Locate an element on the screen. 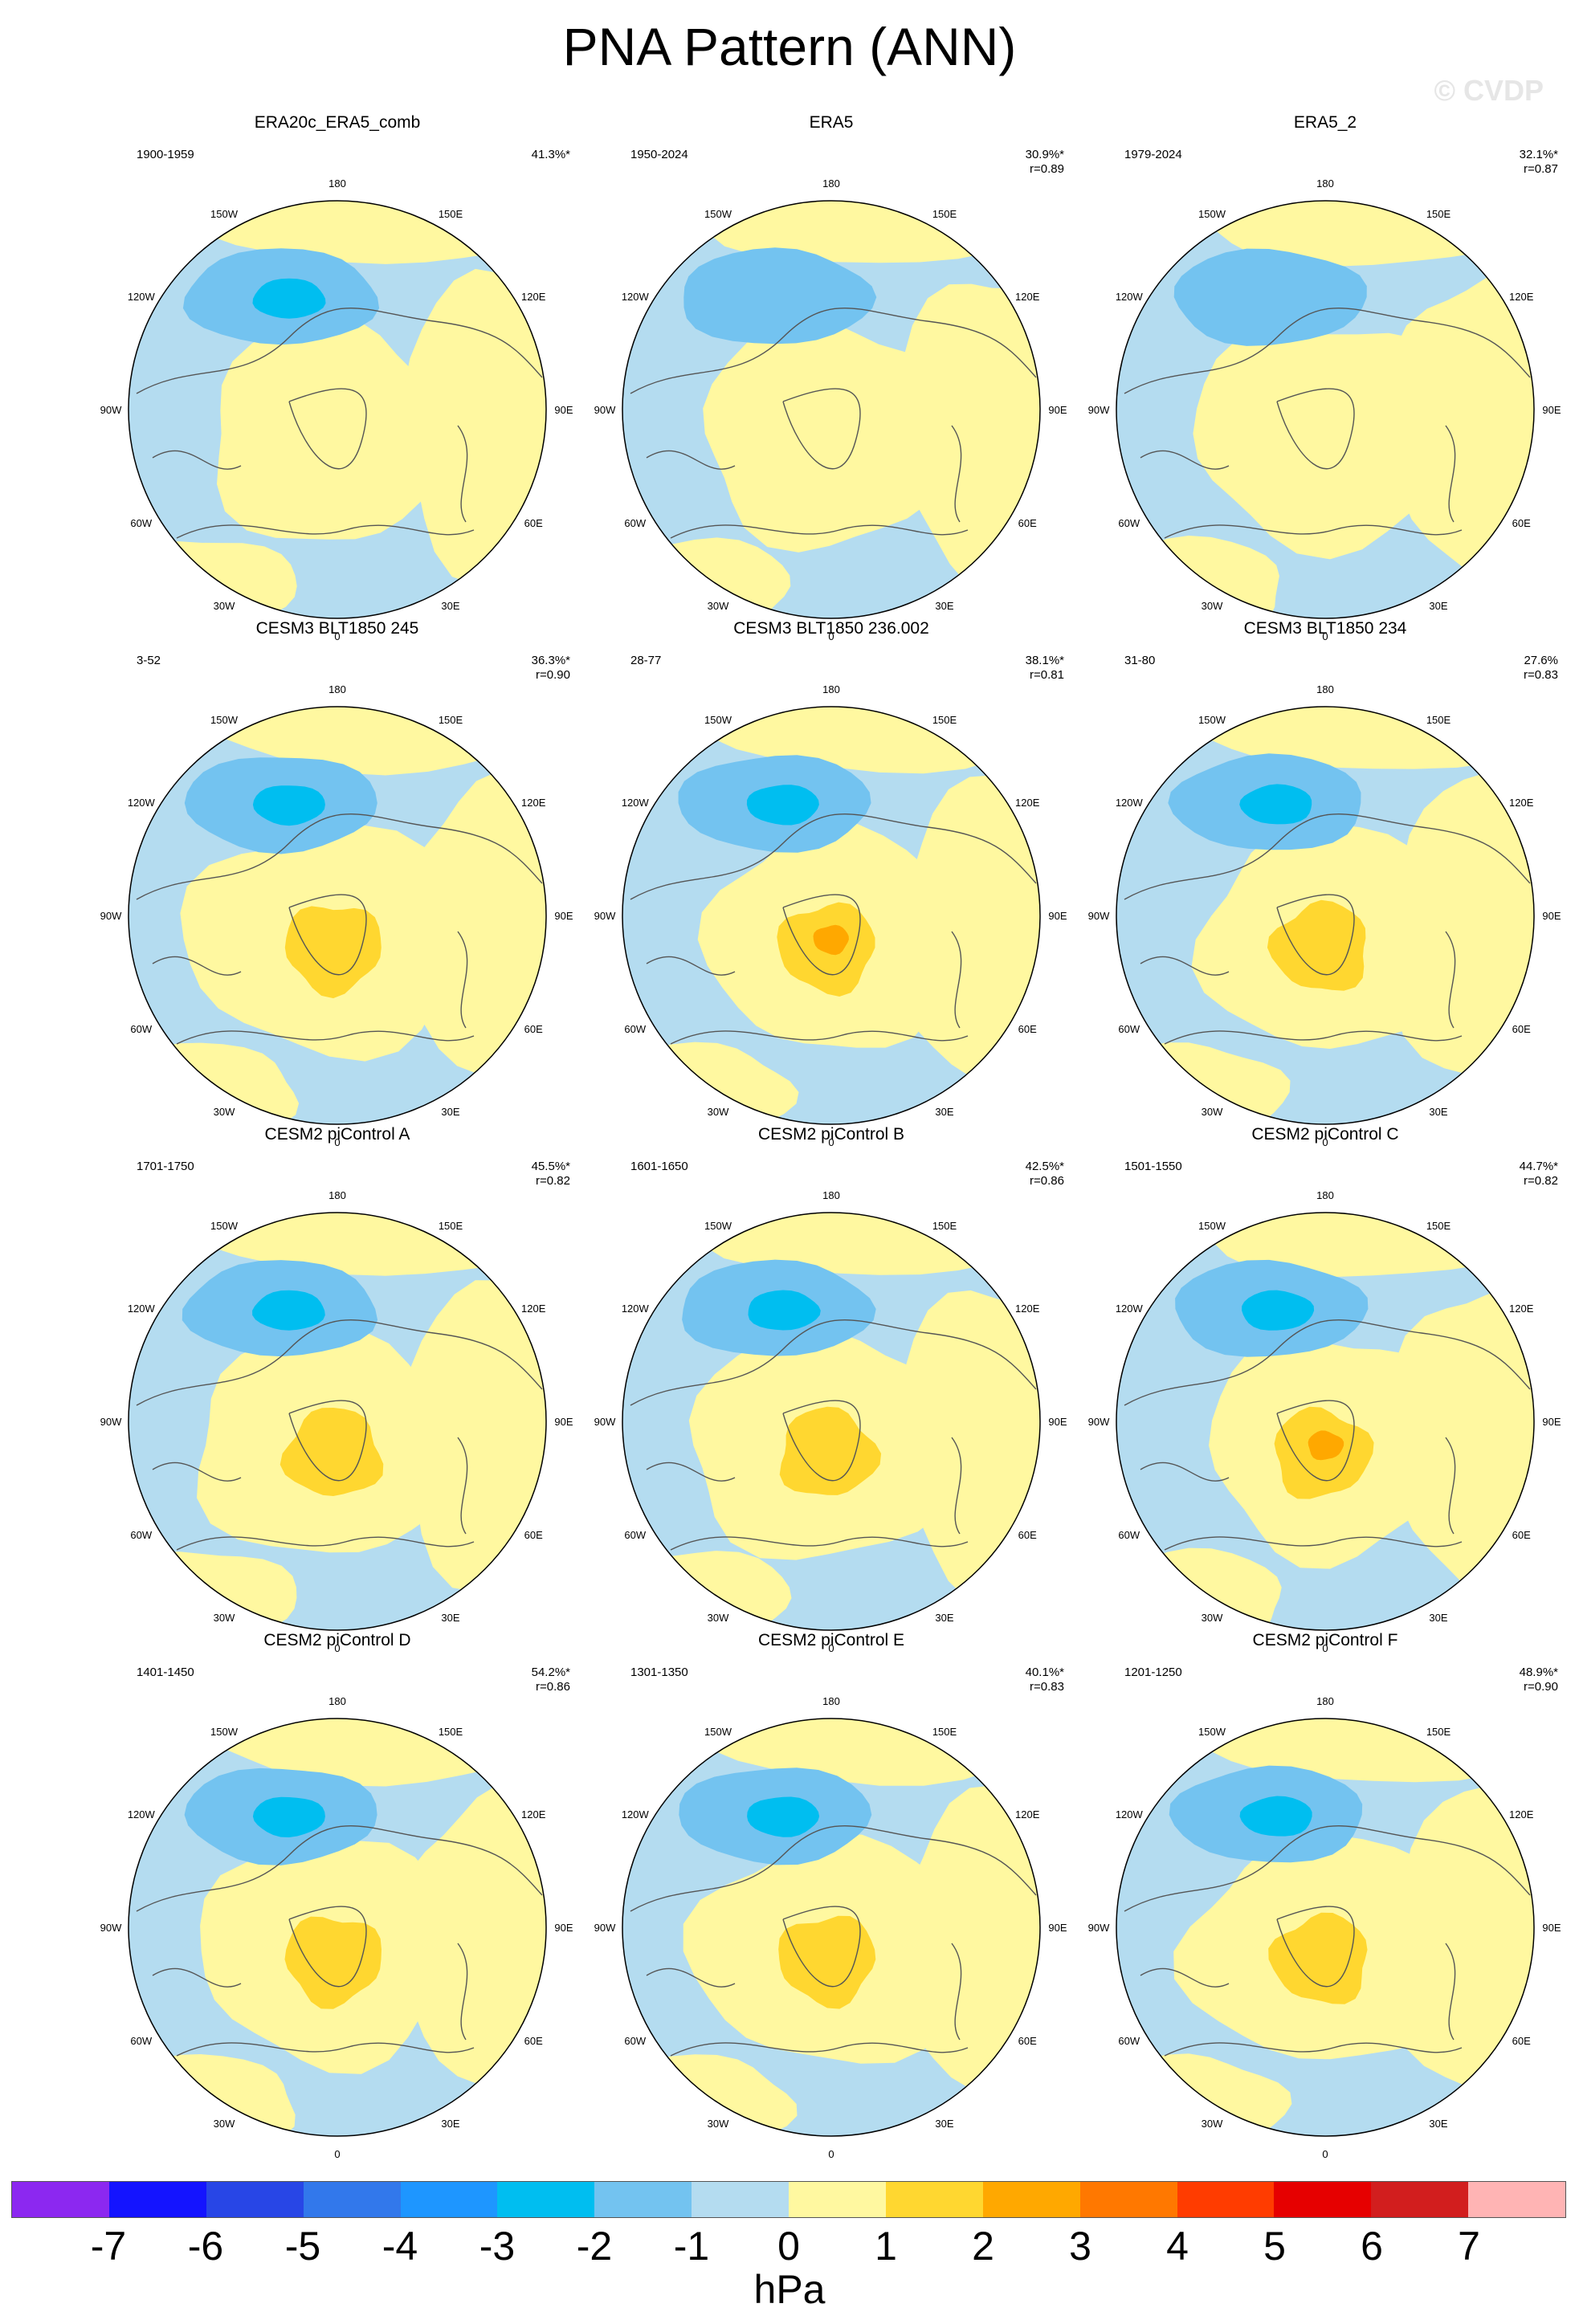 The height and width of the screenshot is (2324, 1579). colorbar-tick-label: -6 is located at coordinates (205, 2247).